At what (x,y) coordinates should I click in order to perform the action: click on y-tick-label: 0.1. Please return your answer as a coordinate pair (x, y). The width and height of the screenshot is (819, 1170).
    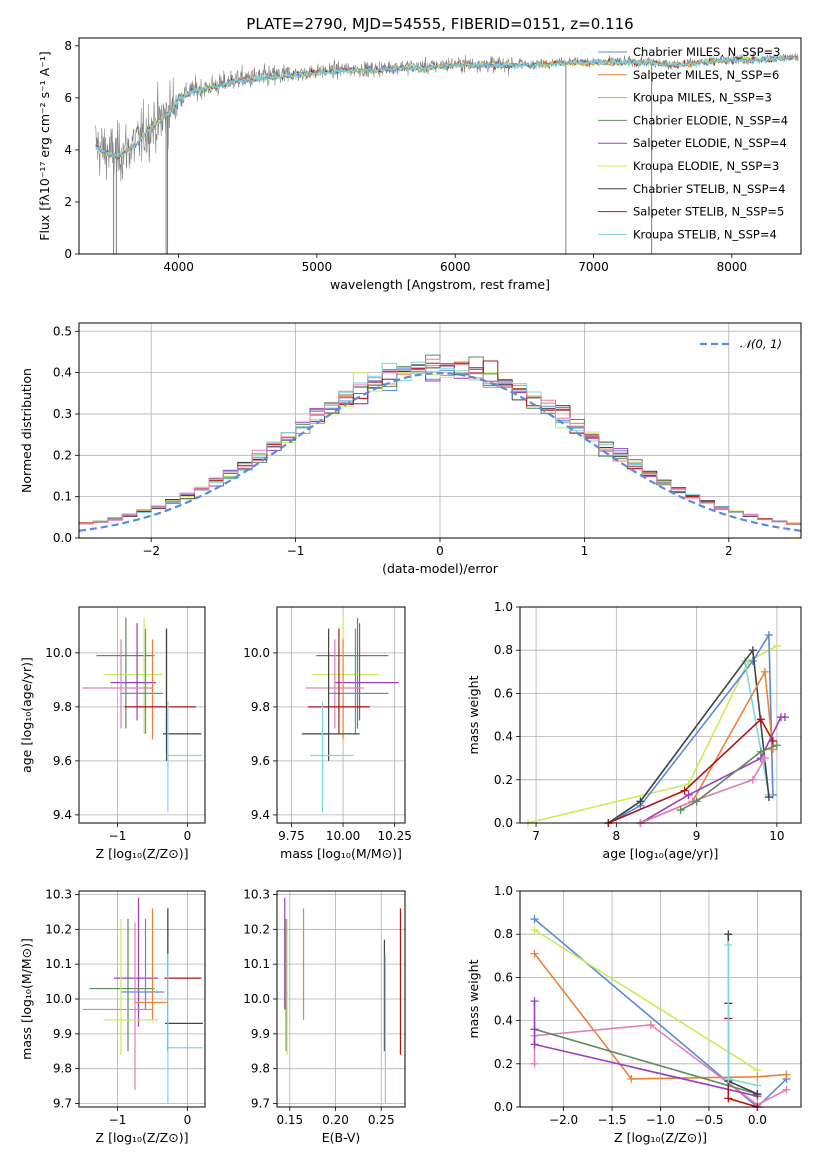
    Looking at the image, I should click on (62, 497).